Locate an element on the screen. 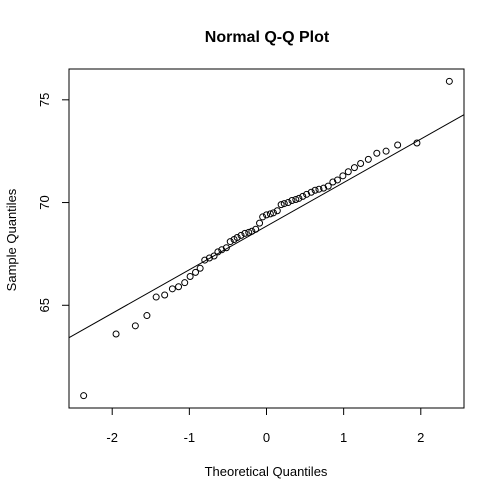  y-tick-label: 75 is located at coordinates (44, 100).